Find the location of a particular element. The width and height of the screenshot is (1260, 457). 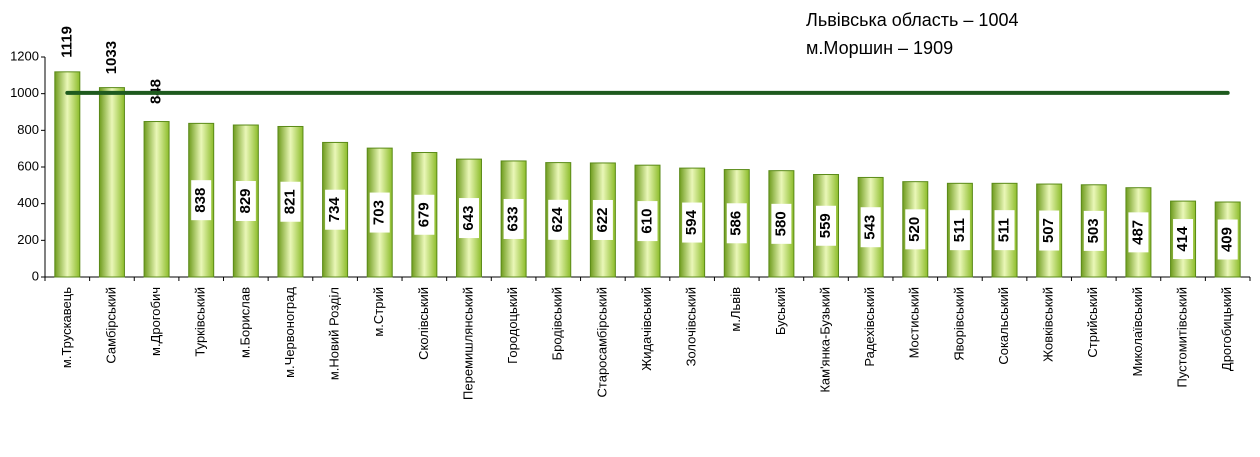

value-label: 622 is located at coordinates (602, 219).